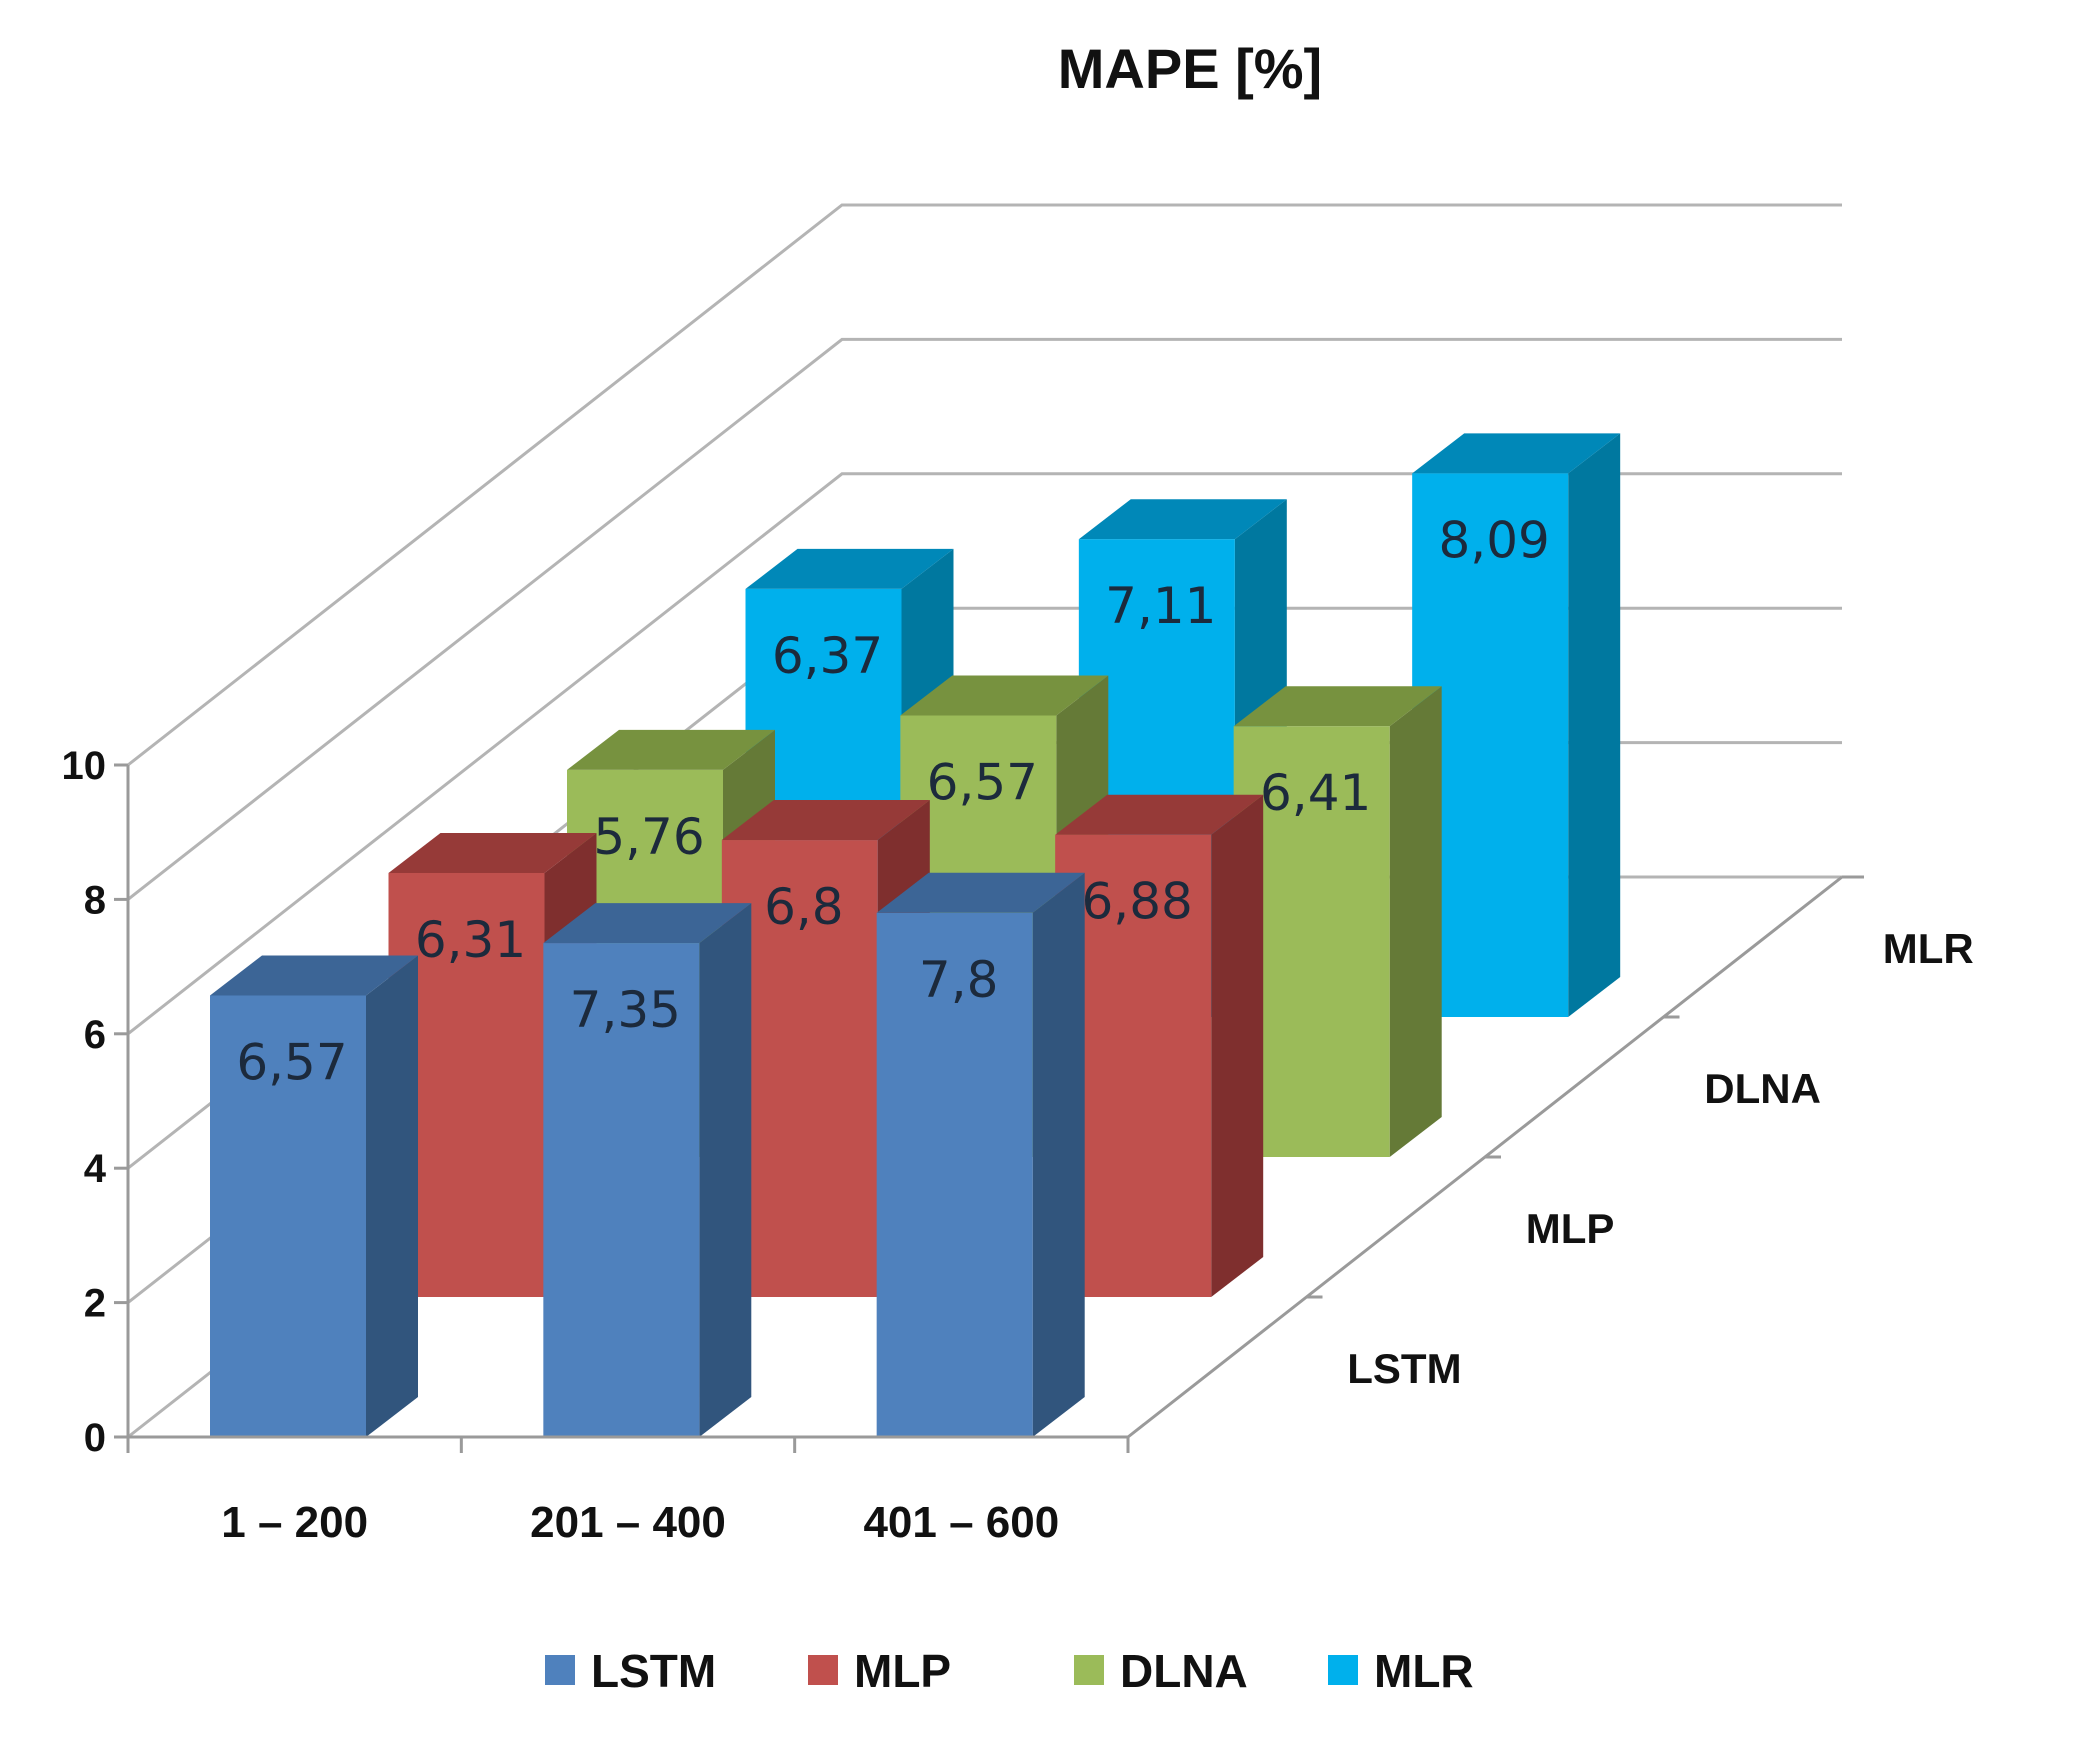 The width and height of the screenshot is (2076, 1739). I want to click on data-label: 7,11, so click(1160, 606).